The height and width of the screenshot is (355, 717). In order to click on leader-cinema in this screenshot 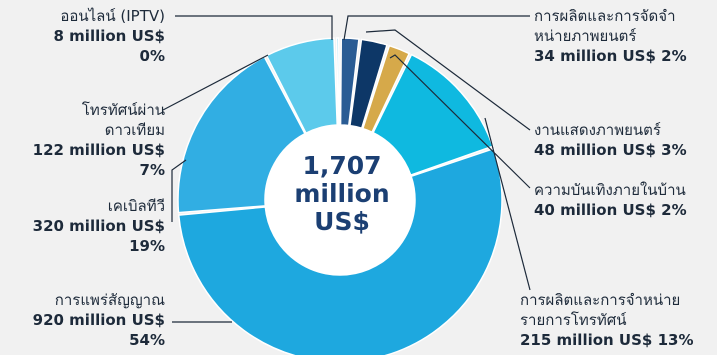, I will do `click(448, 80)`.